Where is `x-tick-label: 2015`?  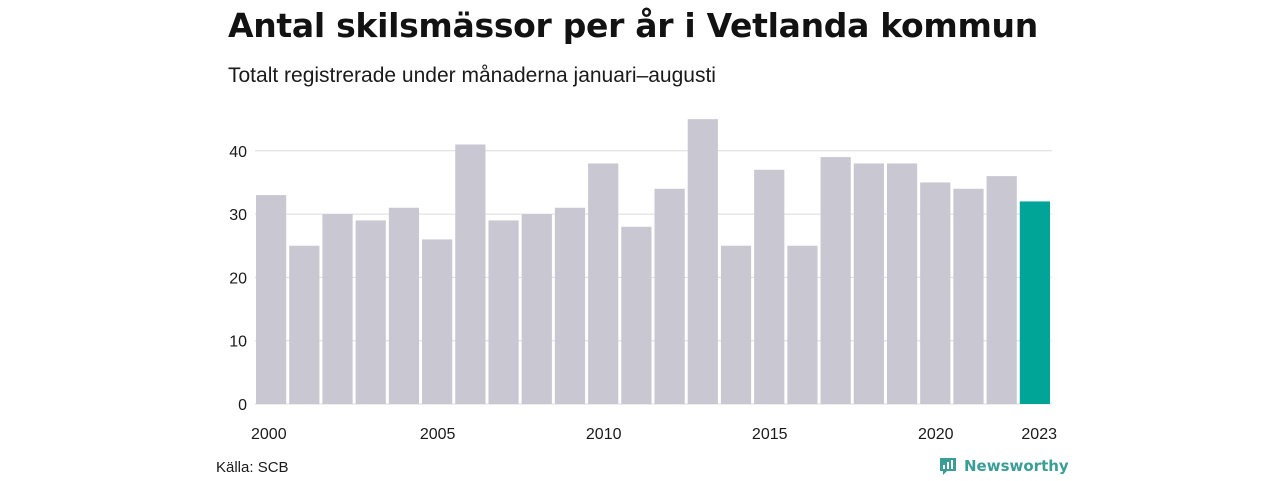 x-tick-label: 2015 is located at coordinates (770, 434).